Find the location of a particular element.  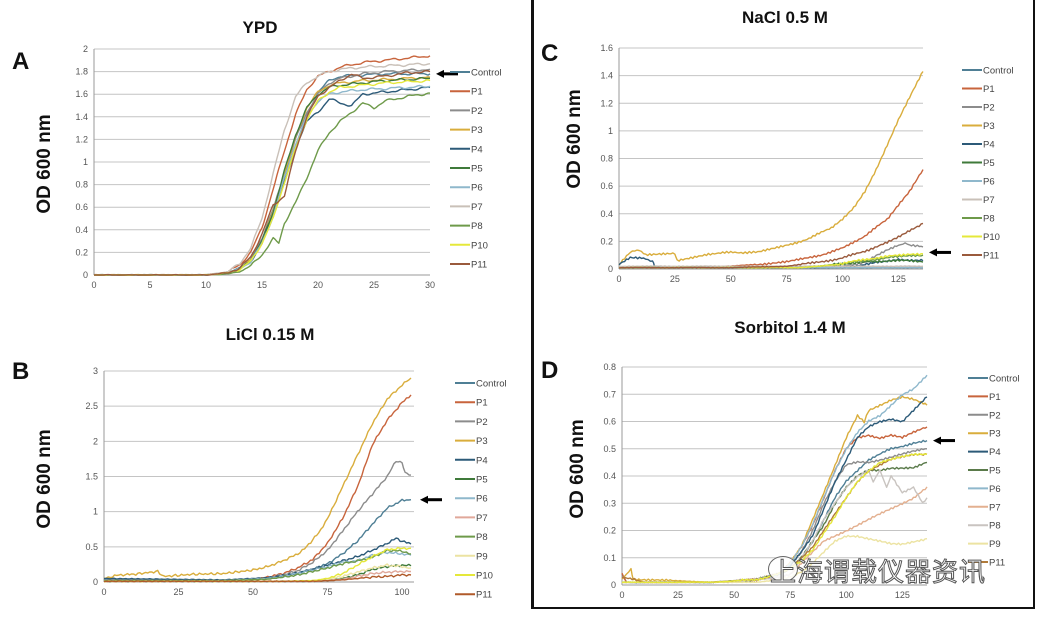

chart-title-a: YPD is located at coordinates (260, 27).